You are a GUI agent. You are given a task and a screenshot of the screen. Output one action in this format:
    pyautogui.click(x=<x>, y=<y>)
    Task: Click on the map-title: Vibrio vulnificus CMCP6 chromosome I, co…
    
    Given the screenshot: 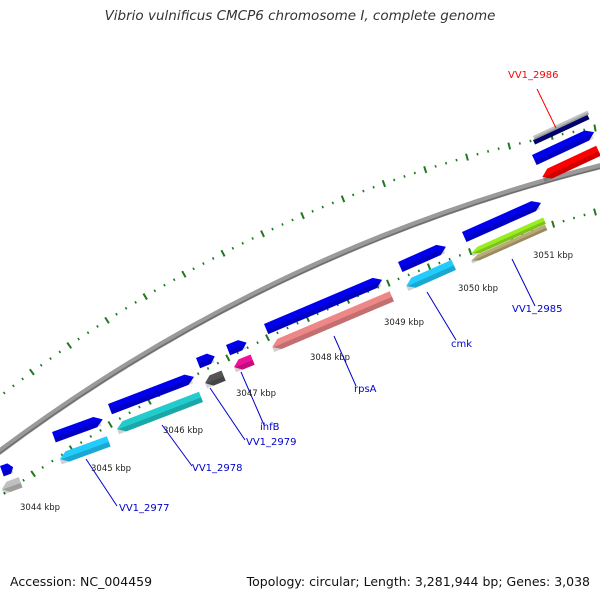 What is the action you would take?
    pyautogui.click(x=300, y=16)
    